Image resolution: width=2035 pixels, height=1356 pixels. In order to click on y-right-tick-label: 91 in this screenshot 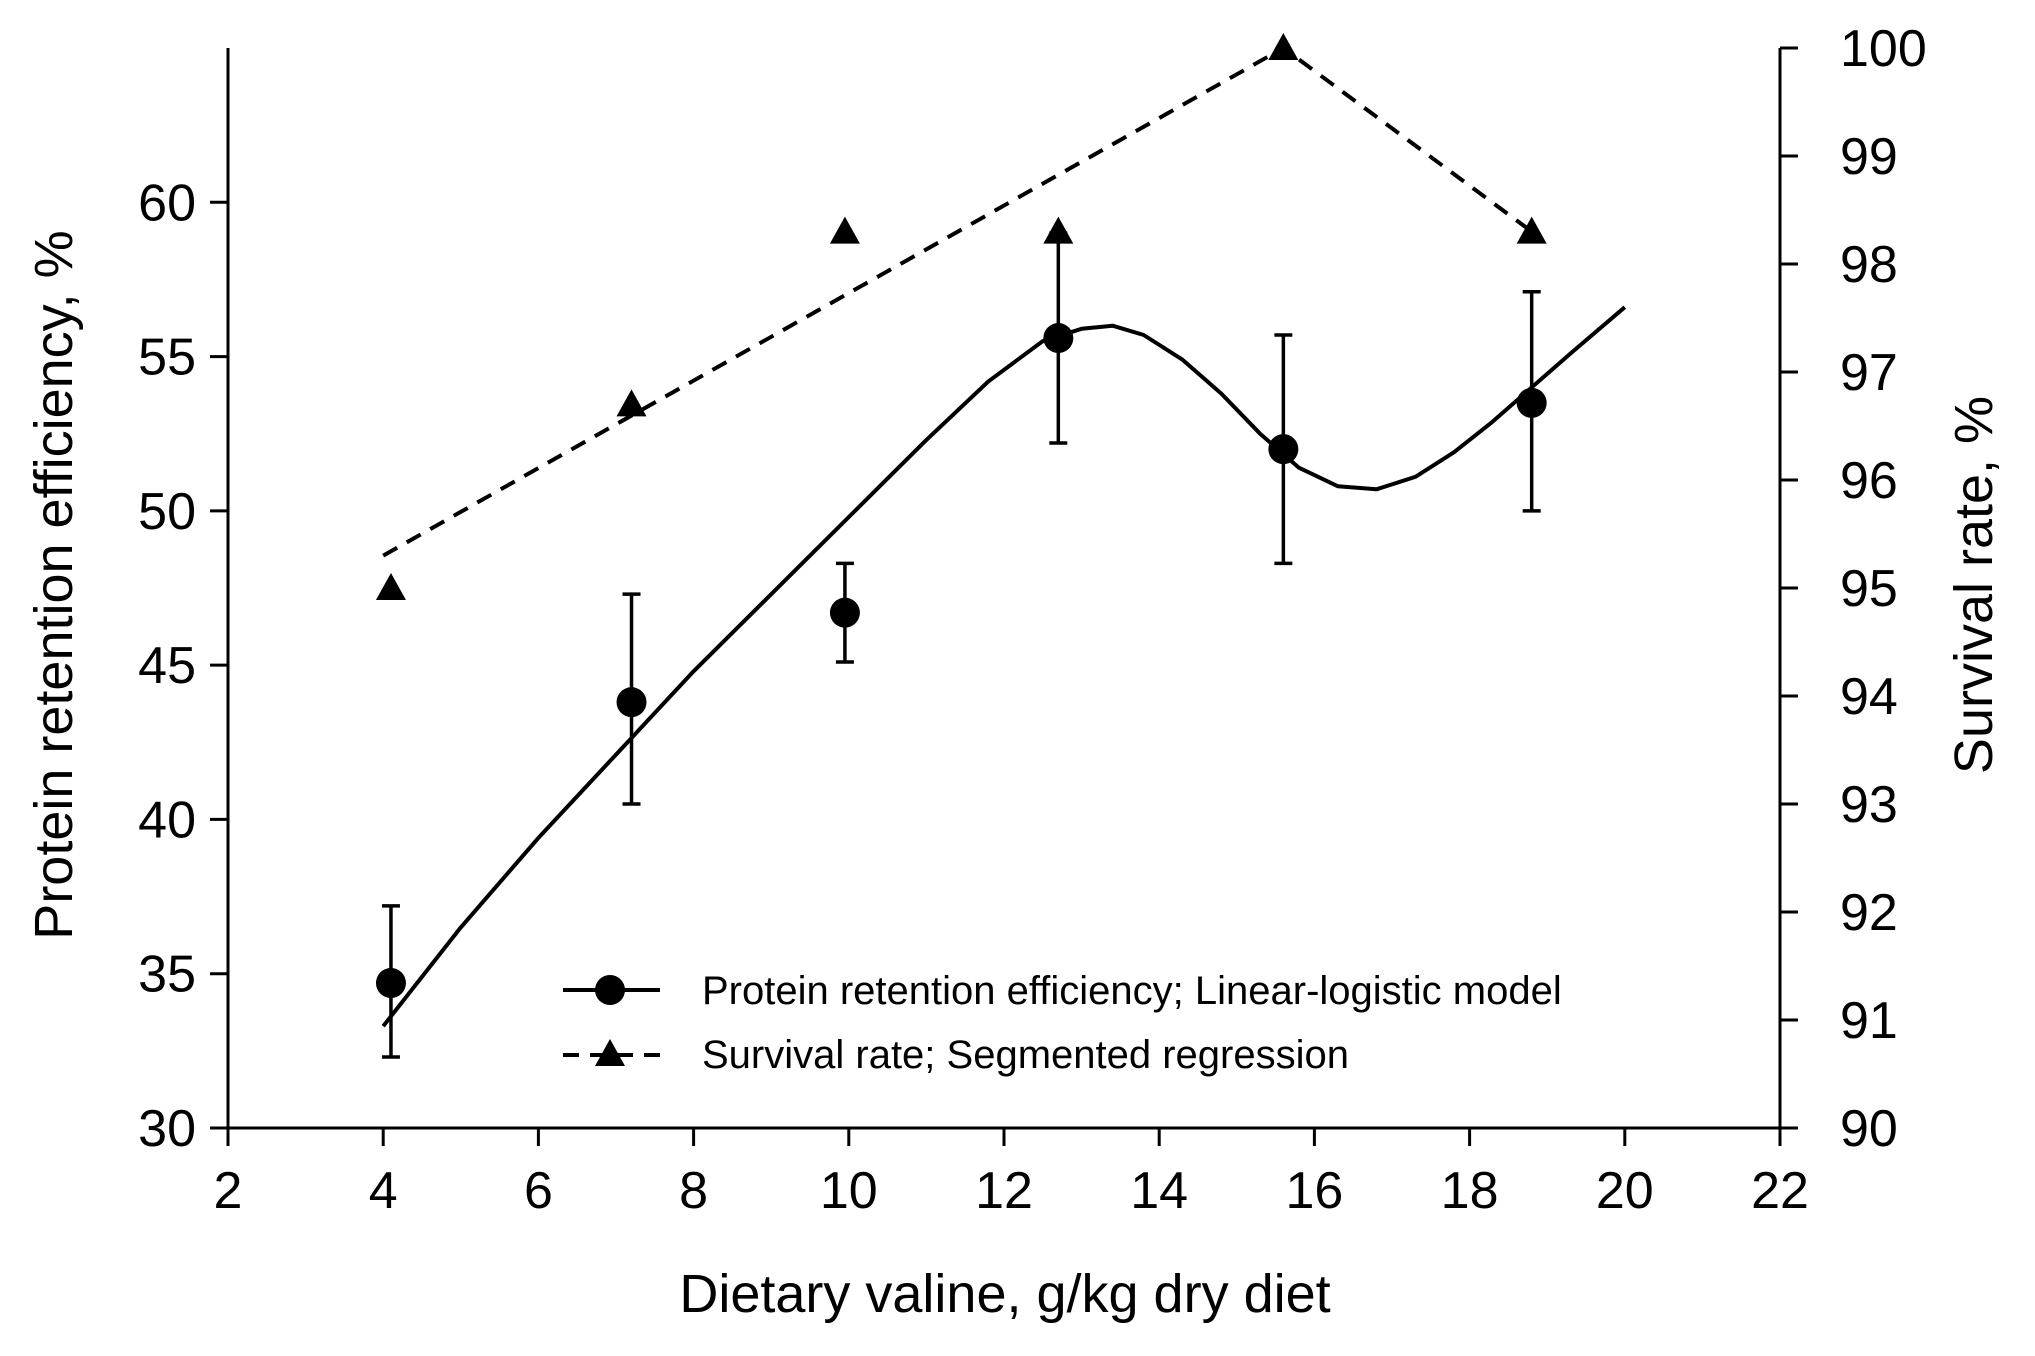, I will do `click(1869, 1021)`.